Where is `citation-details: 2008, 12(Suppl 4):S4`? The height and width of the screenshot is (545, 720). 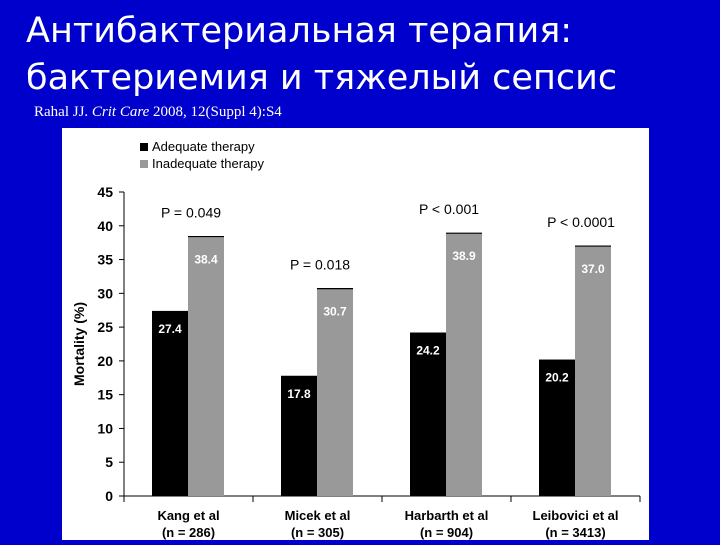
citation-details: 2008, 12(Suppl 4):S4 is located at coordinates (217, 112).